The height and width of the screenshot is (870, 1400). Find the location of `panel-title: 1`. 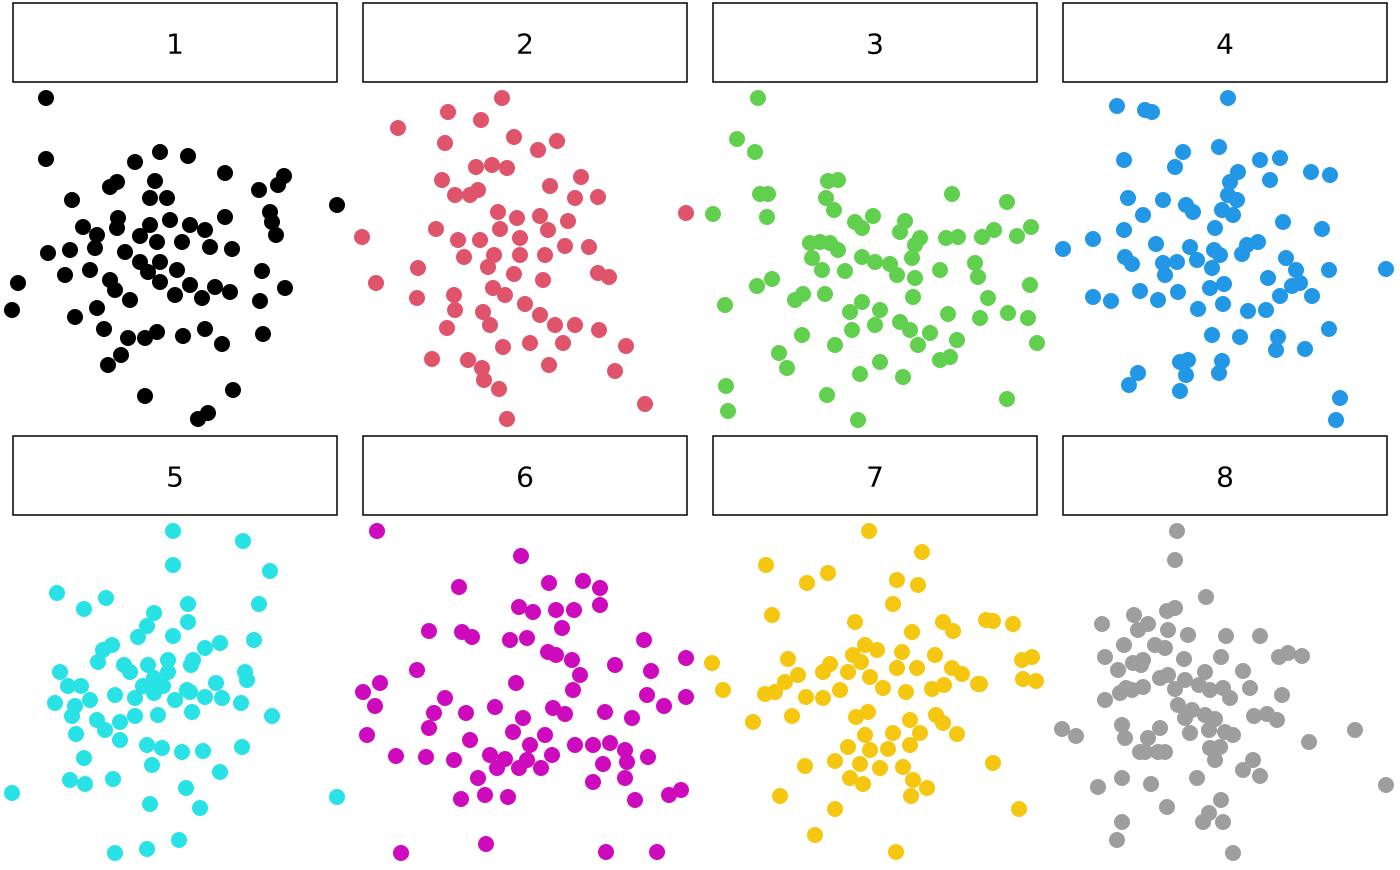

panel-title: 1 is located at coordinates (175, 44).